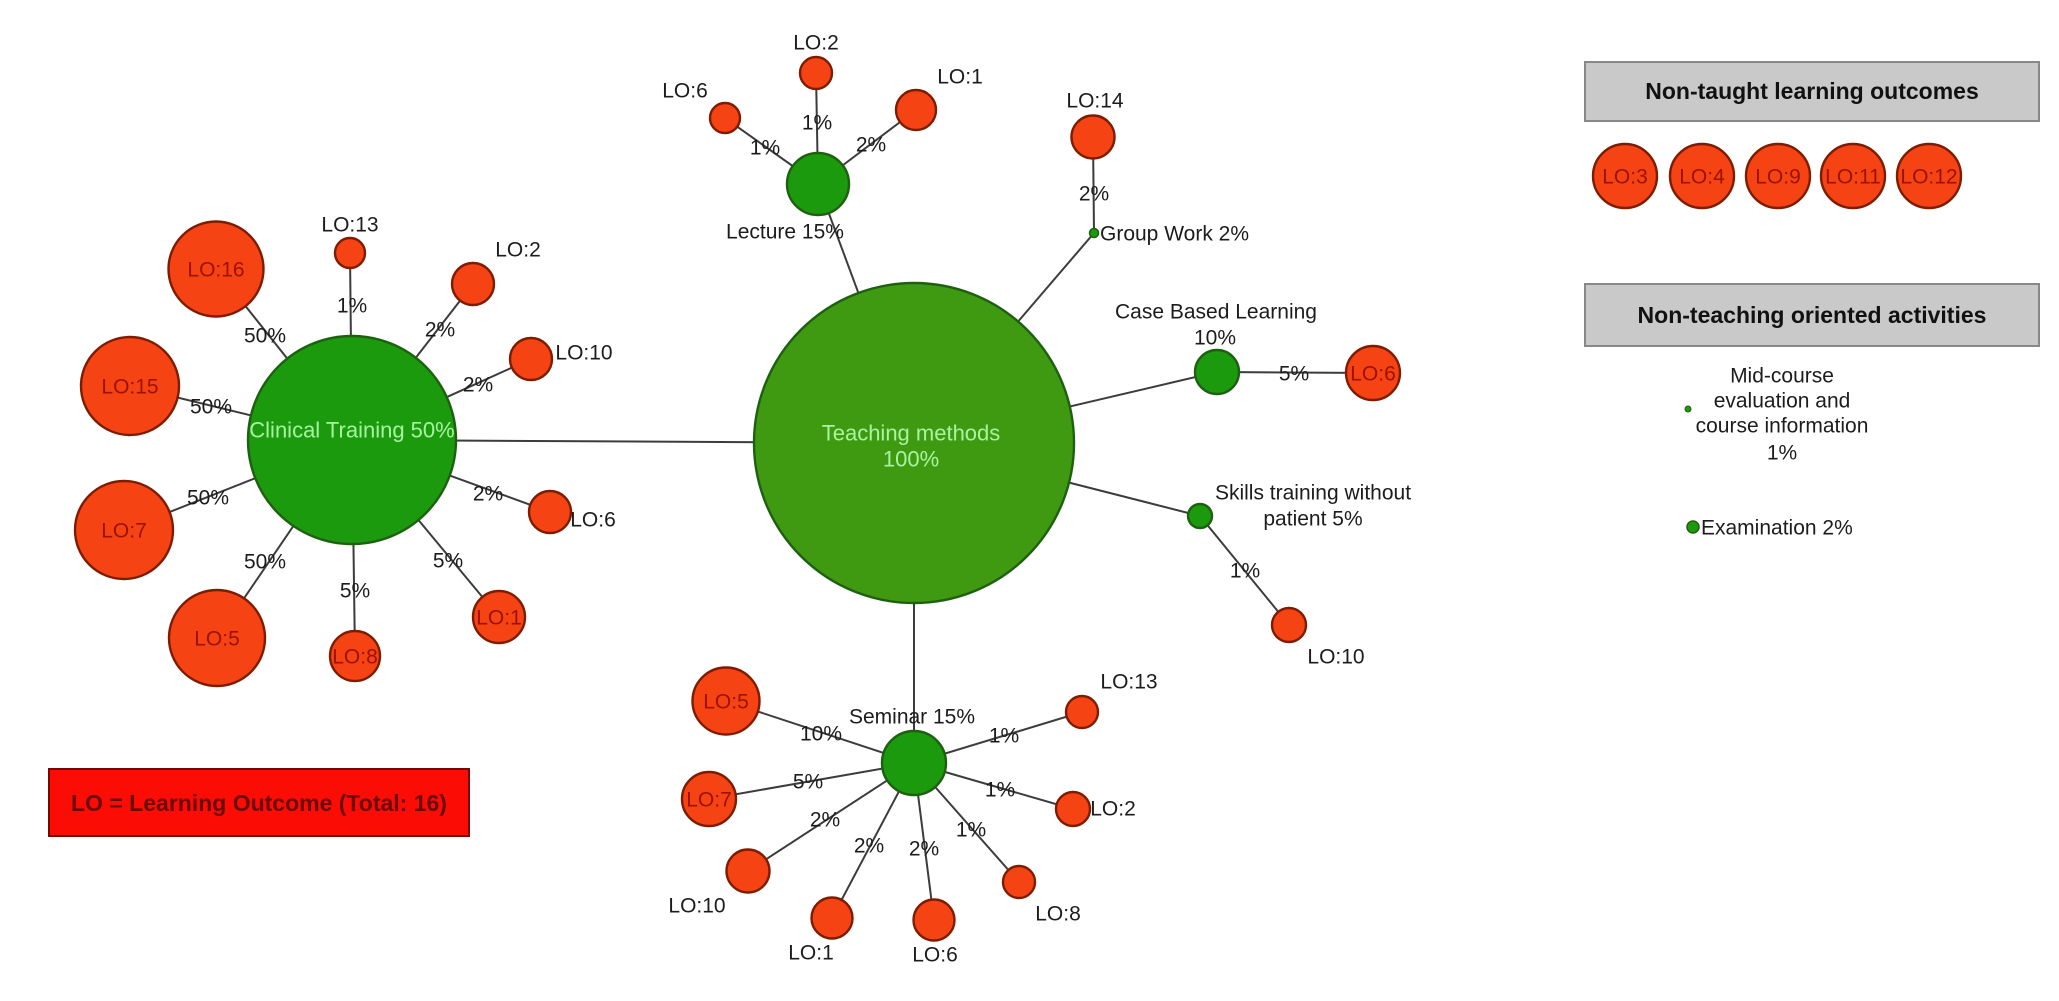 This screenshot has height=1001, width=2059. I want to click on svg-text: patient 5%, so click(1312, 518).